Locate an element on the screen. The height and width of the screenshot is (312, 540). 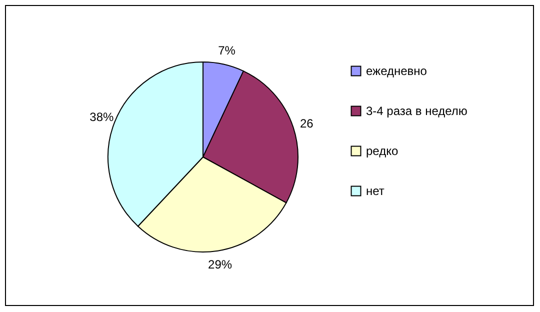
data-label: 38% is located at coordinates (102, 117).